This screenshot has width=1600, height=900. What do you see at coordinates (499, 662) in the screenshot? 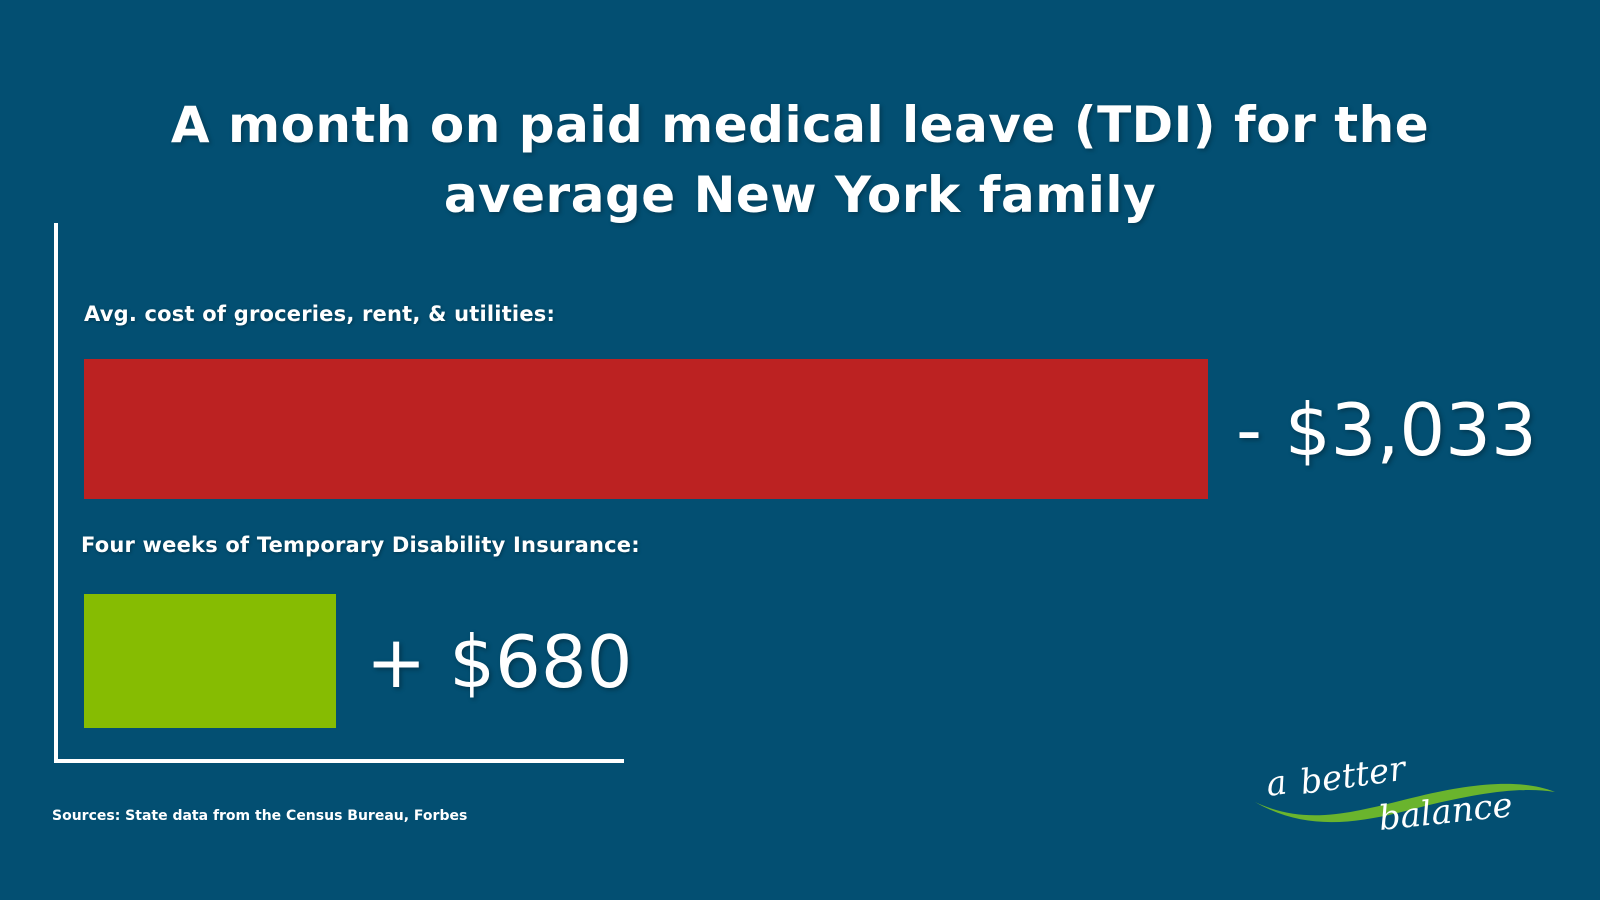
I see `bar-value-label: + $680` at bounding box center [499, 662].